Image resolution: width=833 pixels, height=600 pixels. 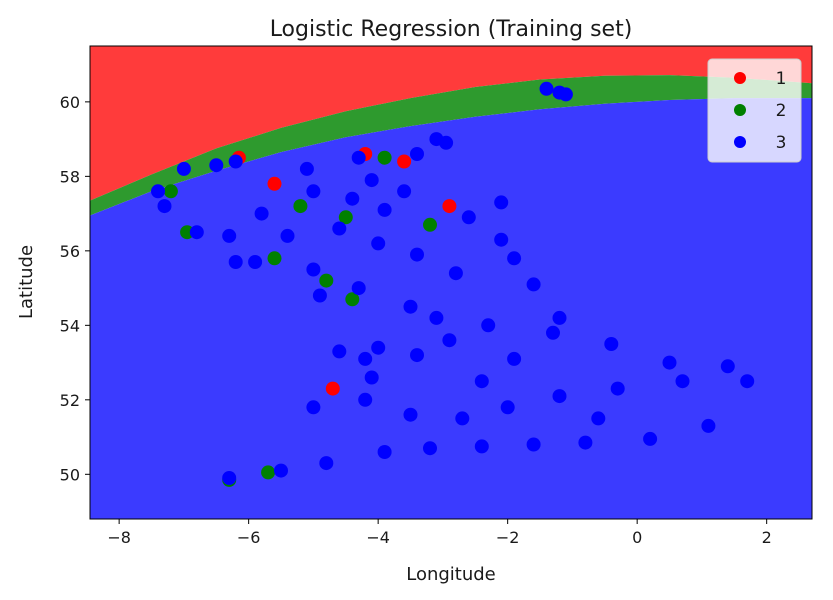 I want to click on y-axis: 50 52 54 56 58 60, so click(x=75, y=288).